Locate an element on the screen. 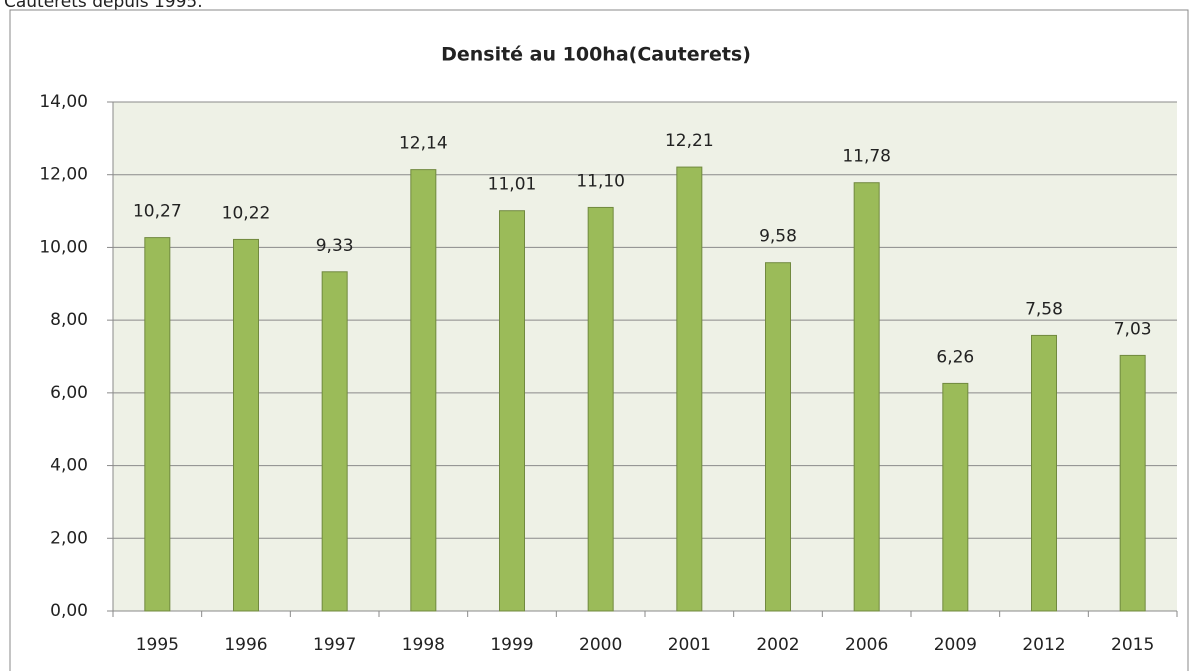  data-label: 9,58 is located at coordinates (778, 237).